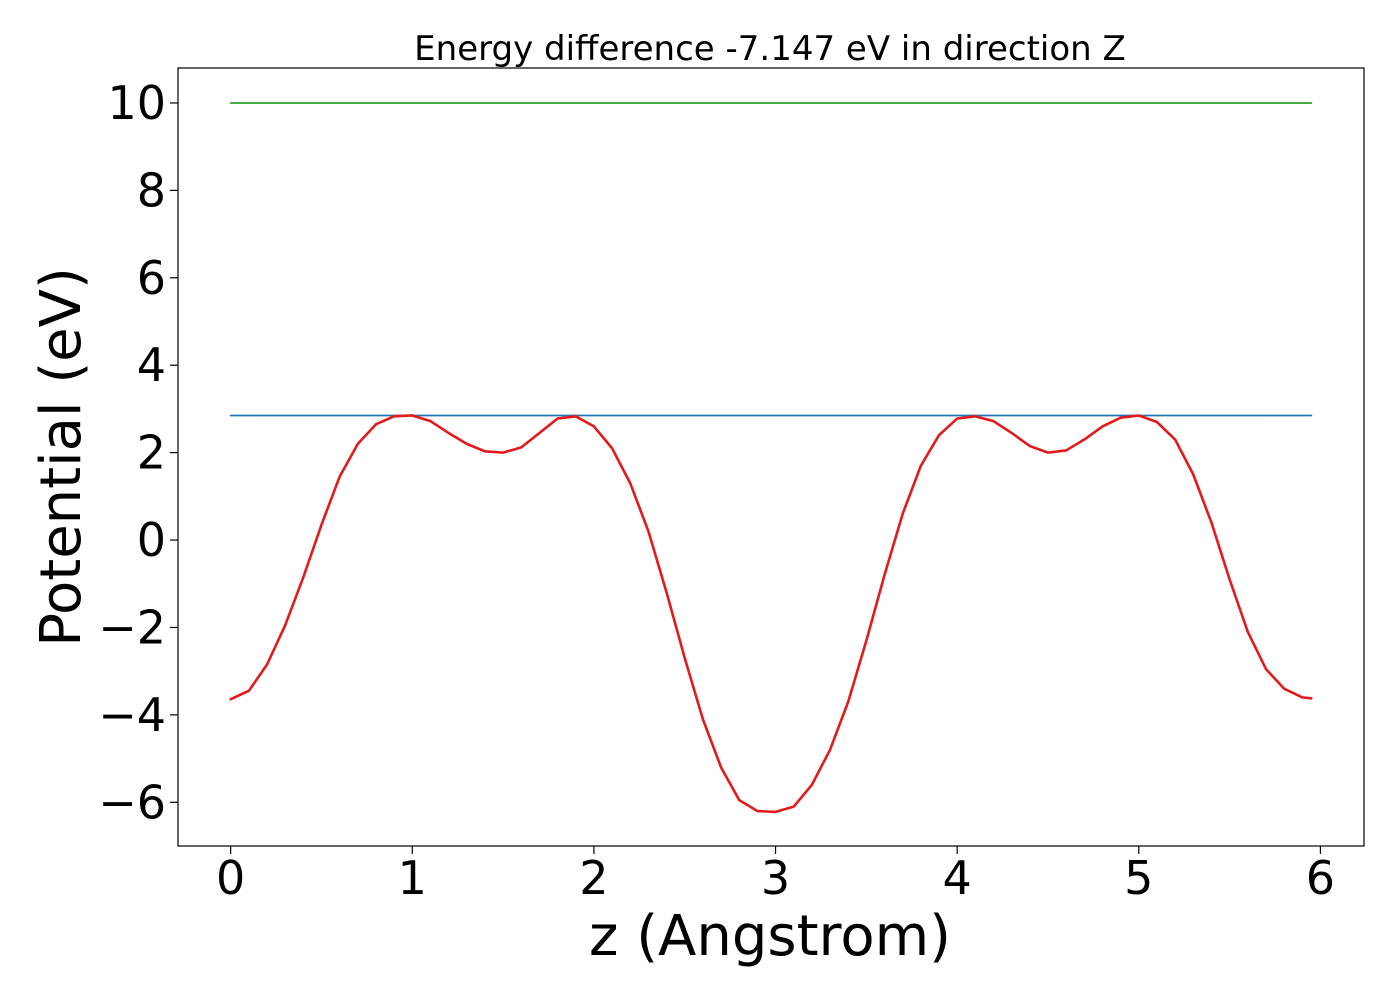 The image size is (1400, 1000). I want to click on y-tick-label: 8, so click(151, 190).